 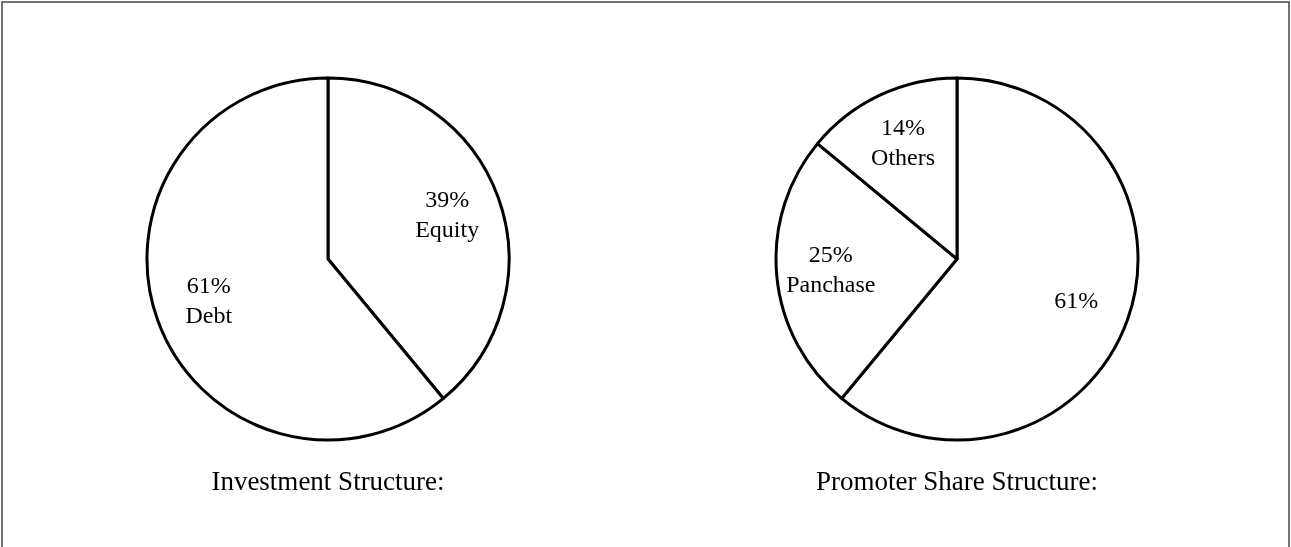 I want to click on text: Investment Structure:, so click(x=328, y=481).